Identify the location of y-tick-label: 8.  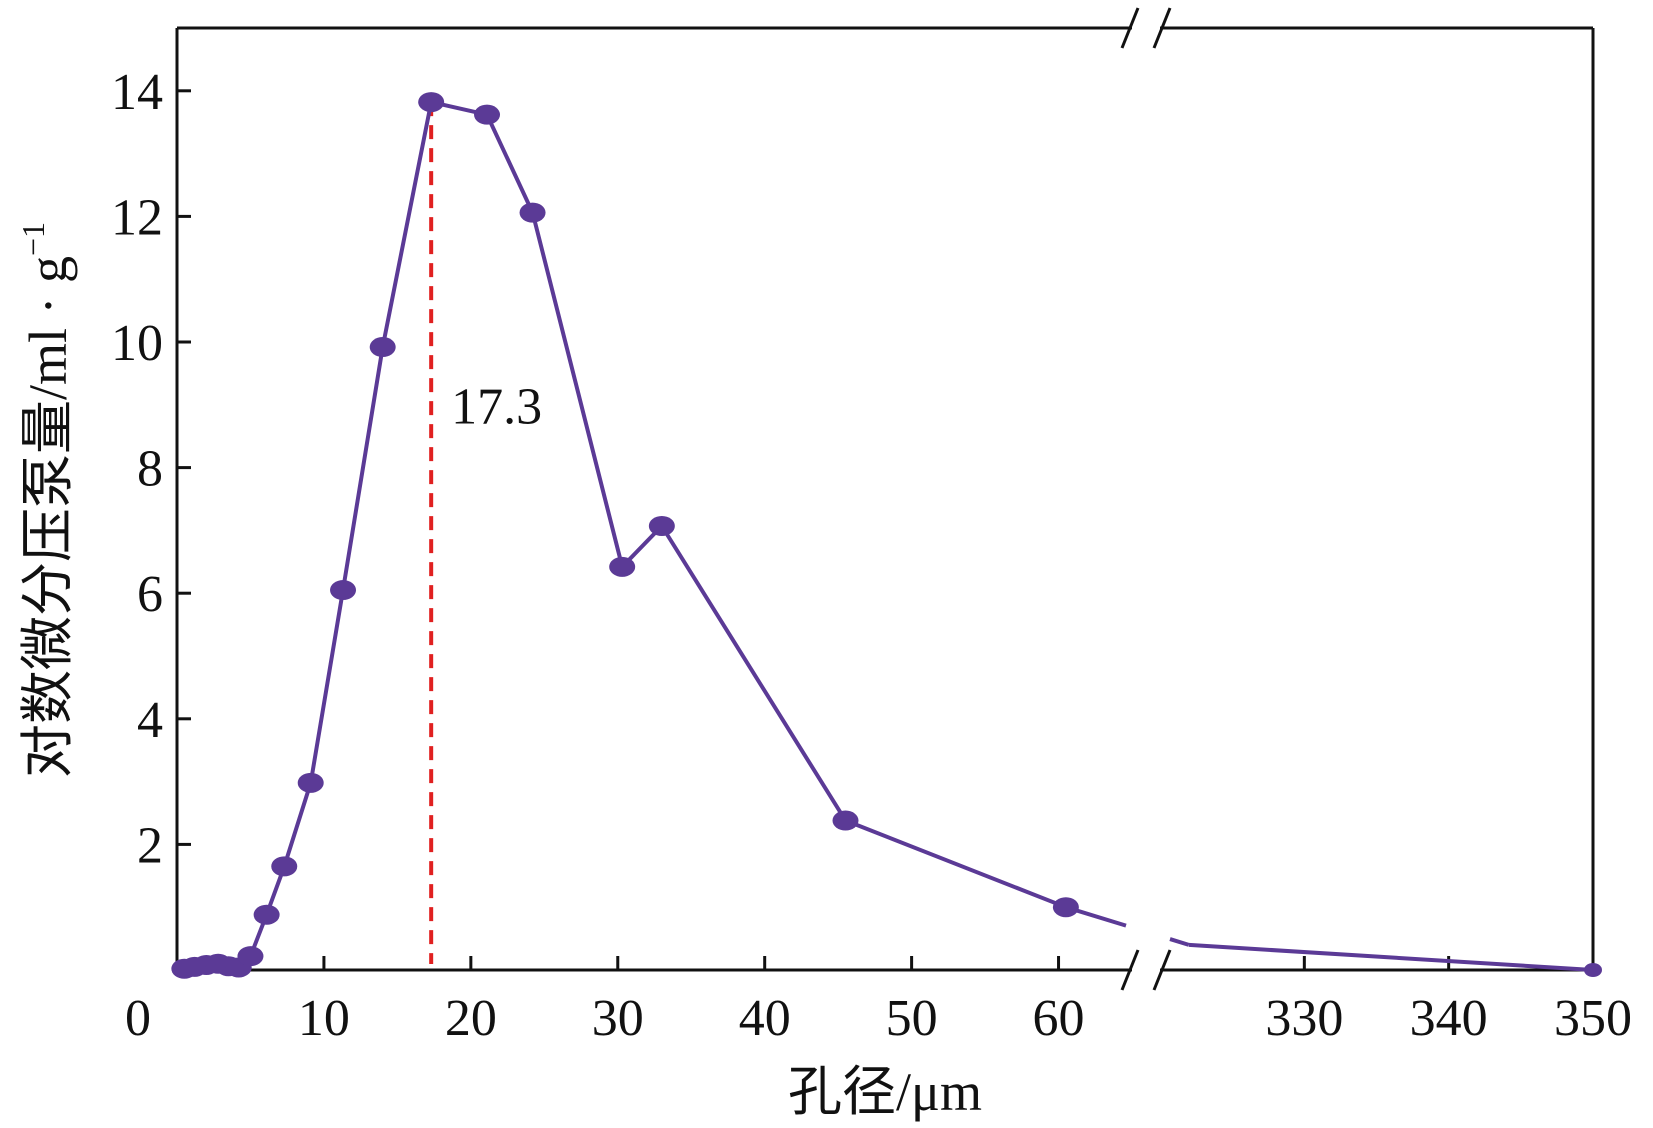
(150, 469).